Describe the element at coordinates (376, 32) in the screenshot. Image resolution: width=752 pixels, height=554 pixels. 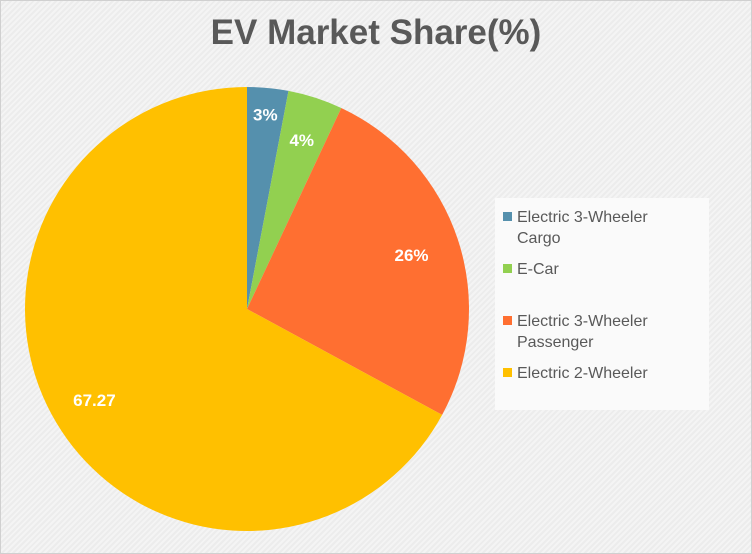
I see `chart-title: EV Market Share(%)` at that location.